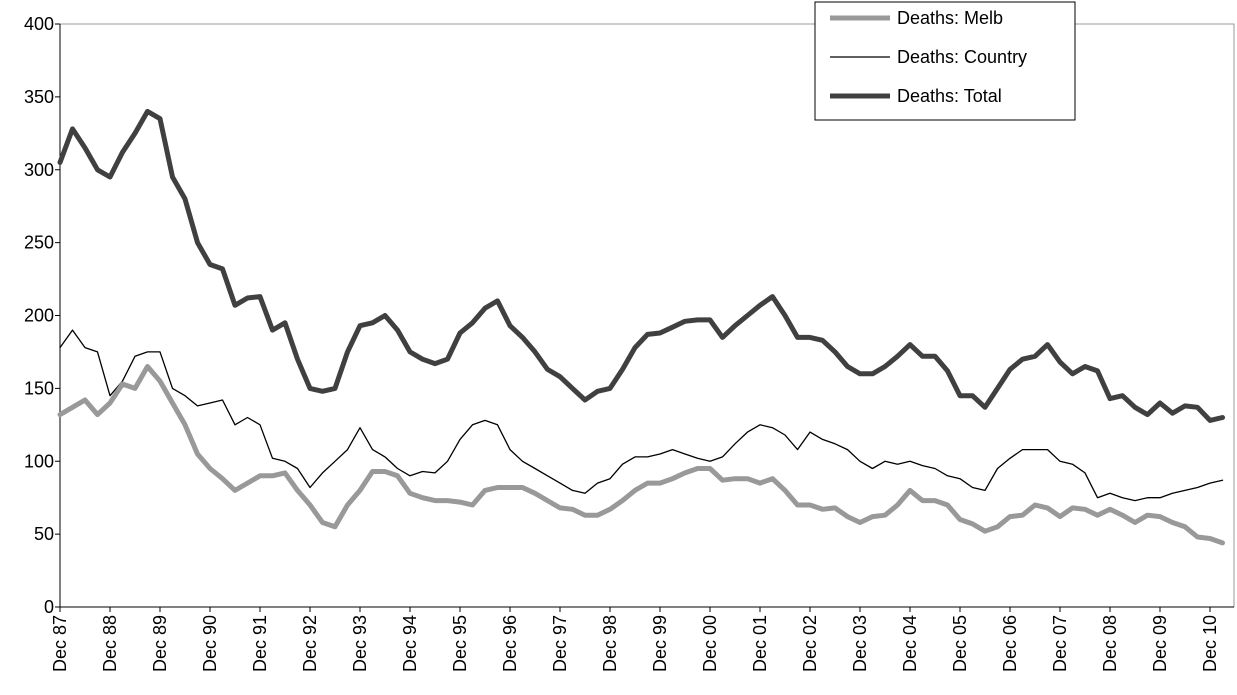 This screenshot has width=1237, height=695. Describe the element at coordinates (39, 461) in the screenshot. I see `y-tick-label: 100` at that location.